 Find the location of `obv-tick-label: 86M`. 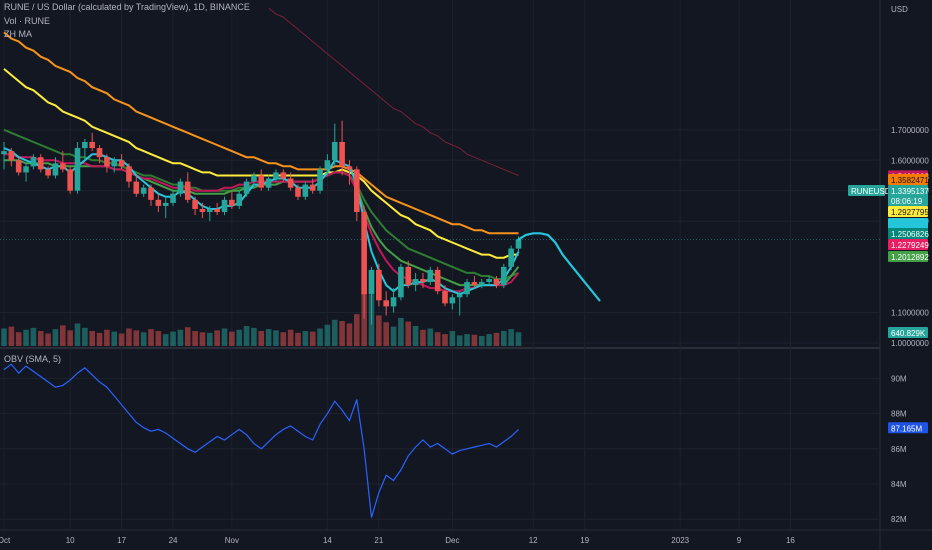

obv-tick-label: 86M is located at coordinates (899, 449).